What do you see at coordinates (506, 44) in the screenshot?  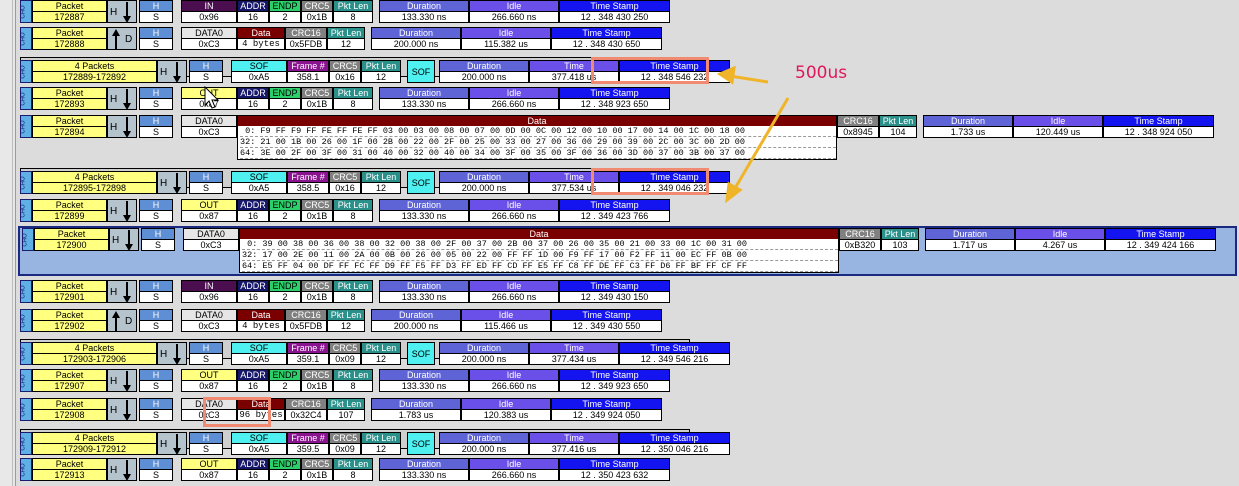 I see `idle-field-value: 115.382 us` at bounding box center [506, 44].